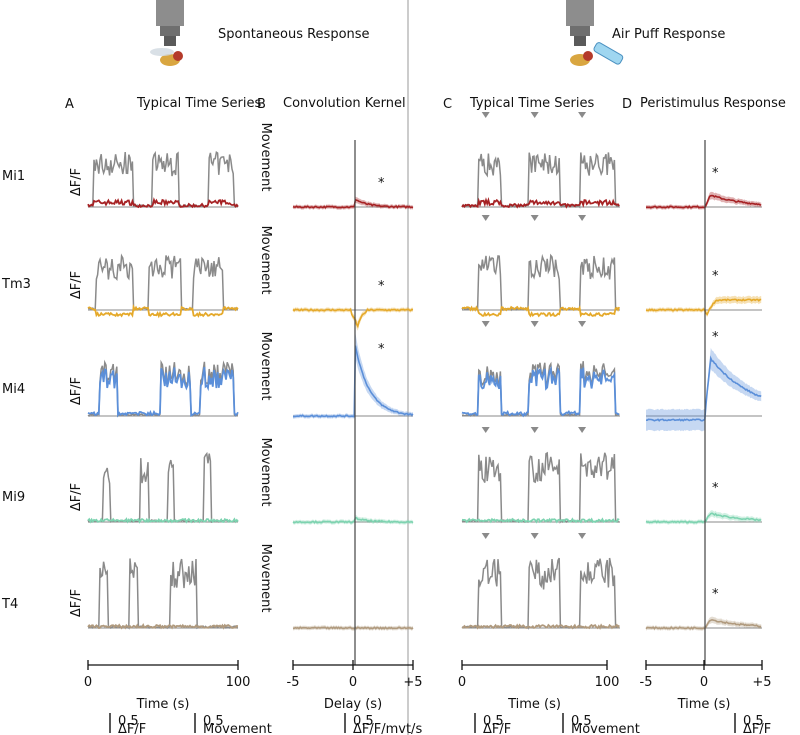 Image resolution: width=800 pixels, height=735 pixels. I want to click on panel-title: Convolution Kernel, so click(344, 103).